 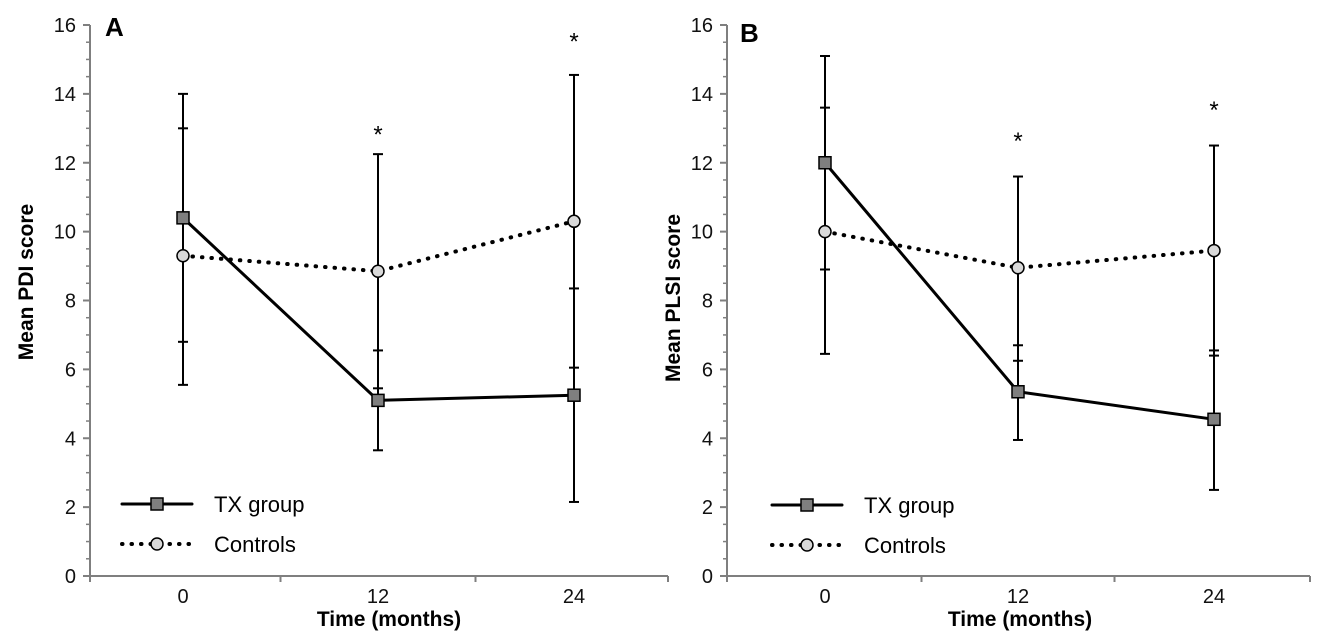 What do you see at coordinates (702, 164) in the screenshot?
I see `panel-b-y-tick-label: 12` at bounding box center [702, 164].